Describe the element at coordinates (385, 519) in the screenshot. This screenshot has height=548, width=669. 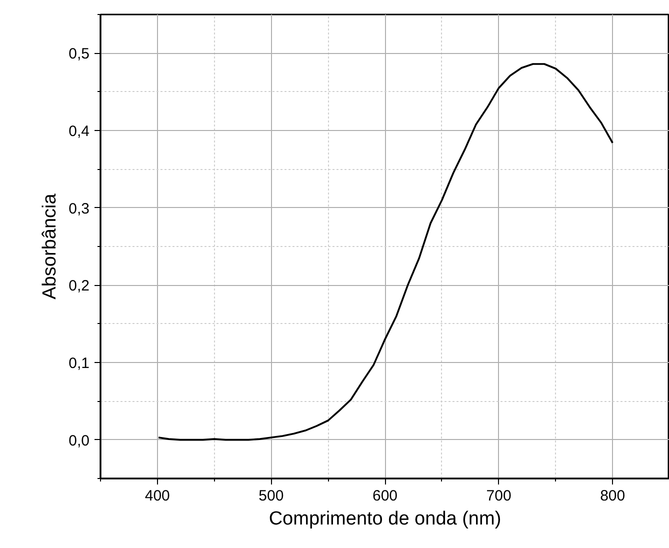
I see `x-axis-title: Comprimento de onda (nm)` at that location.